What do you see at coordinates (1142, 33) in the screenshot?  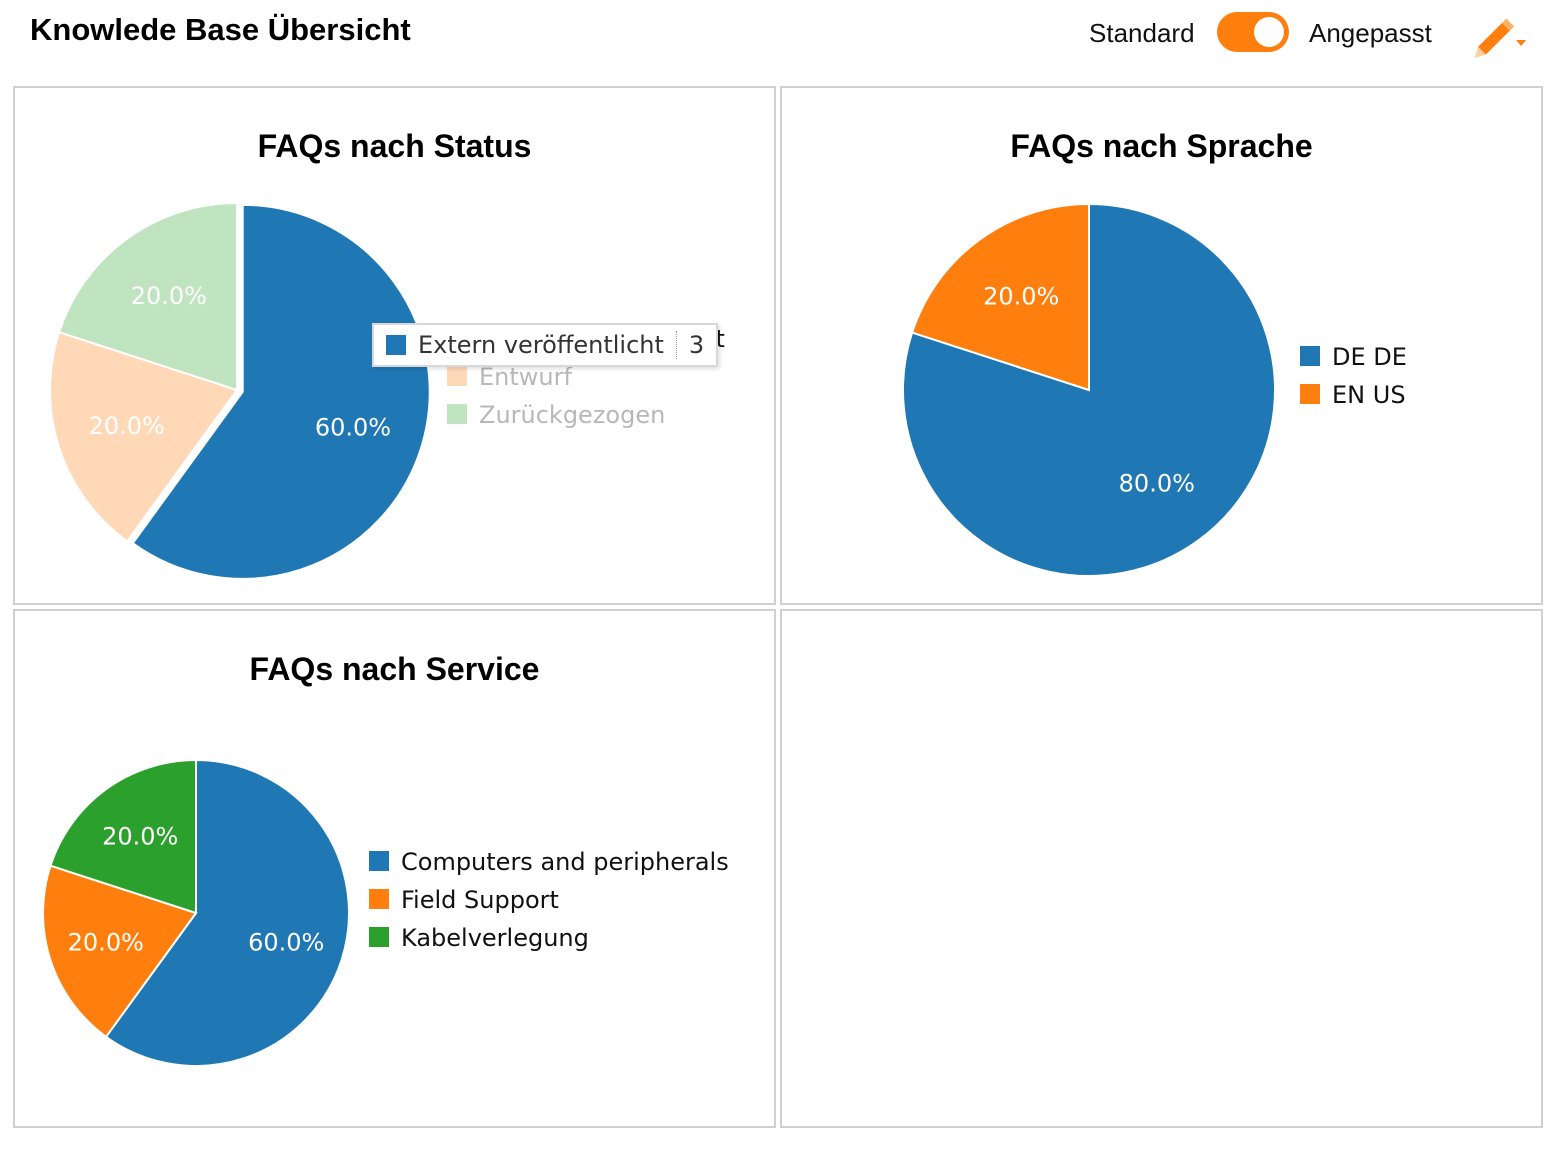 I see `toggle-label-standard: Standard` at bounding box center [1142, 33].